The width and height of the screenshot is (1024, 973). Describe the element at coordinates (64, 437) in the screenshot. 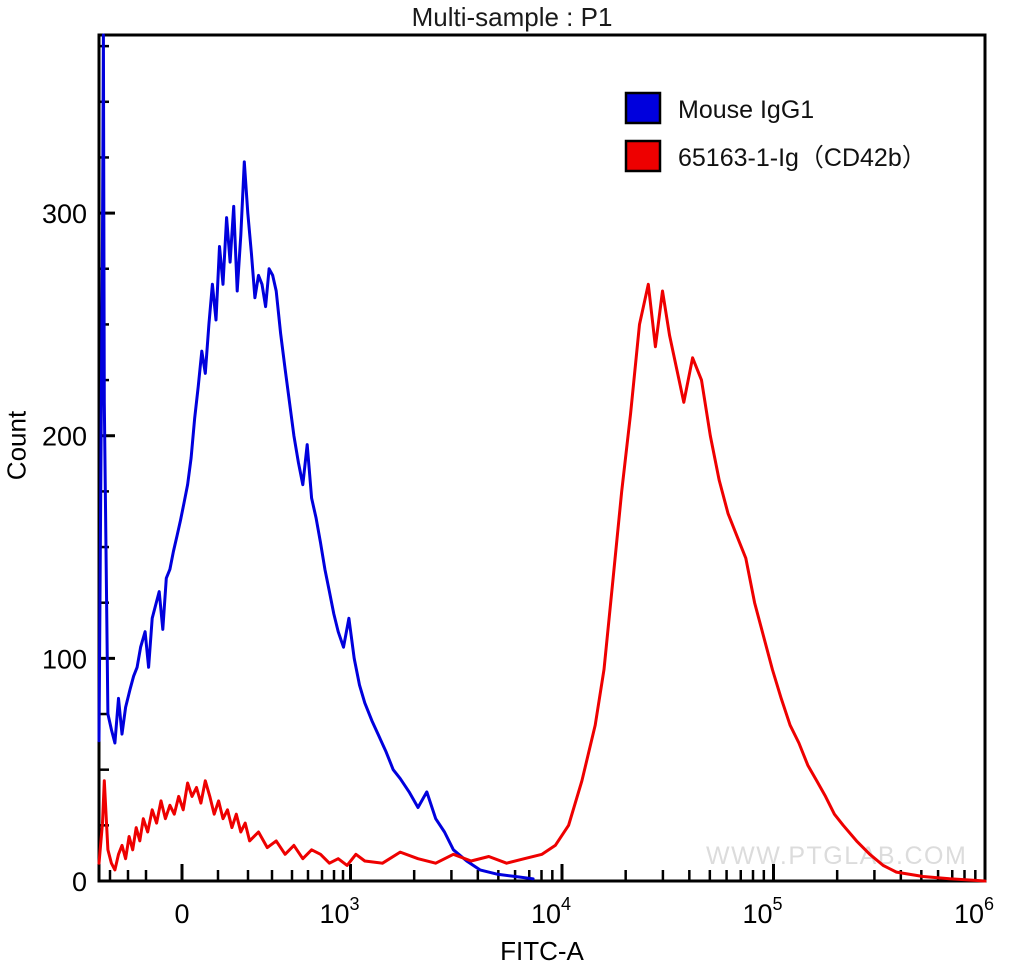

I see `y-tick-label: 200` at that location.